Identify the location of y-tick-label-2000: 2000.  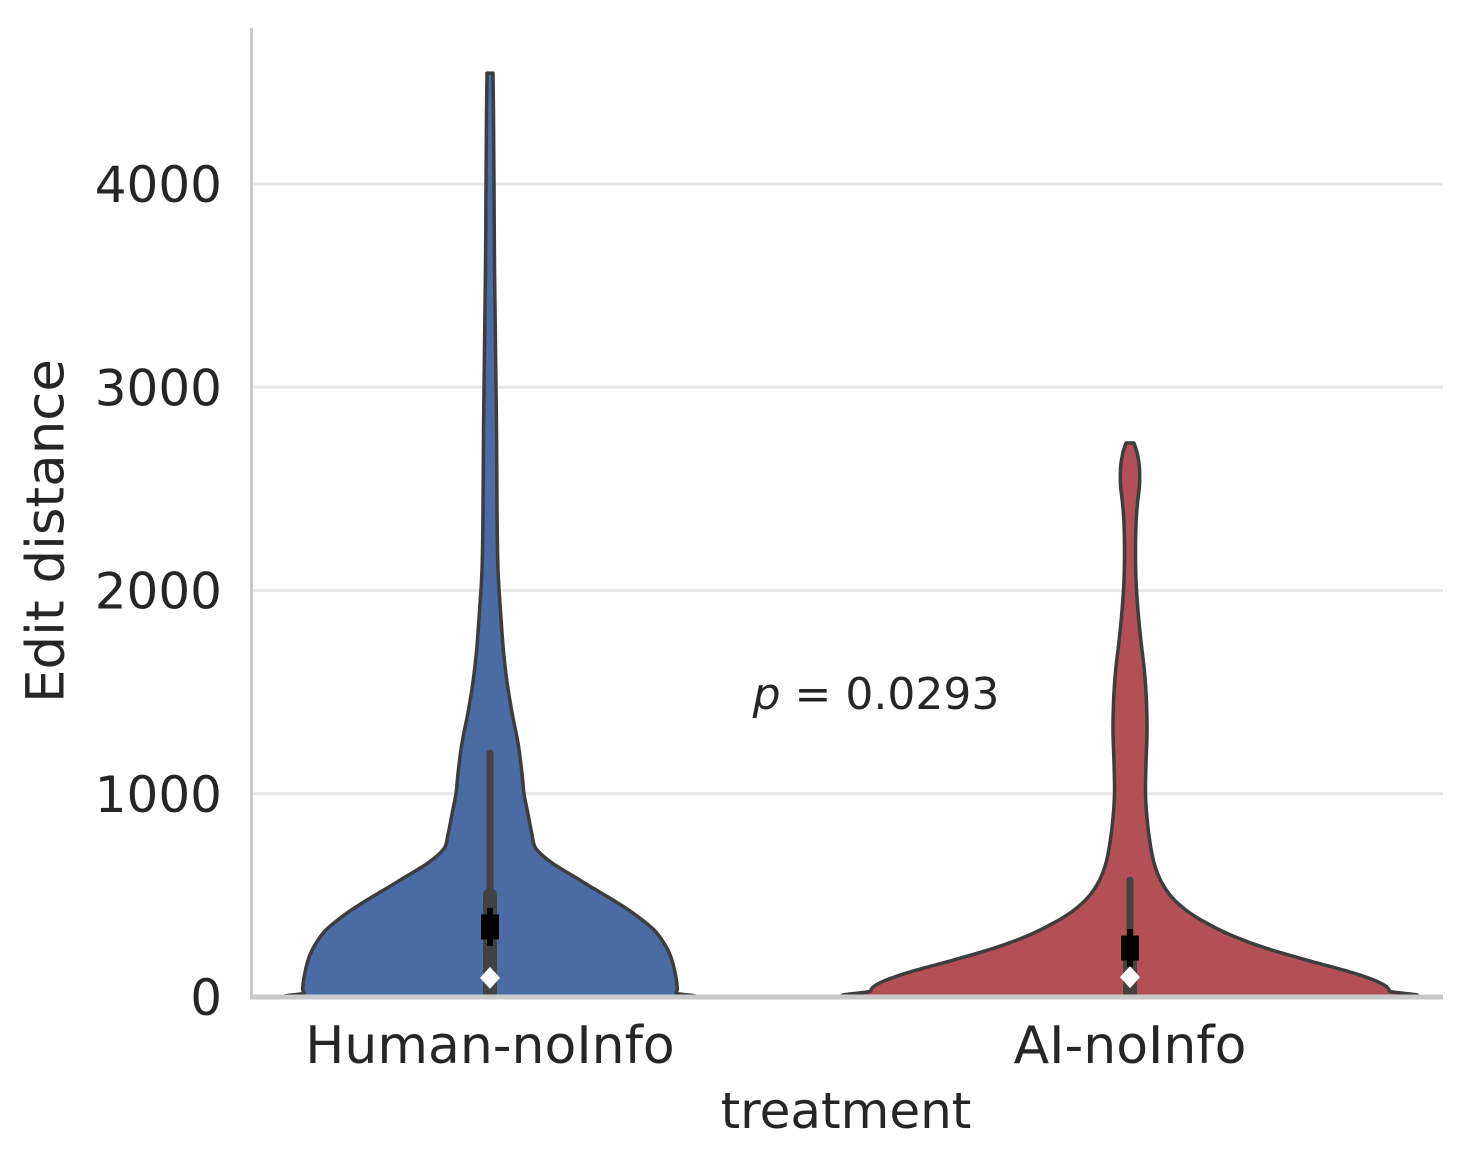
(158, 592).